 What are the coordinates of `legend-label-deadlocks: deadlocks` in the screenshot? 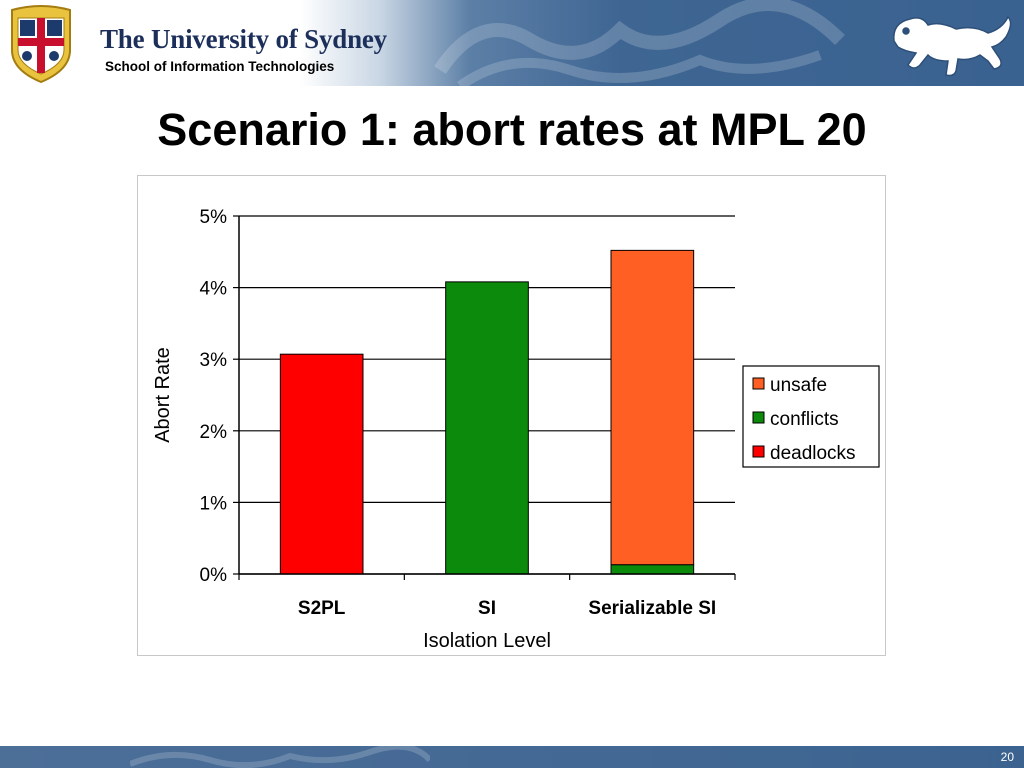 It's located at (813, 453).